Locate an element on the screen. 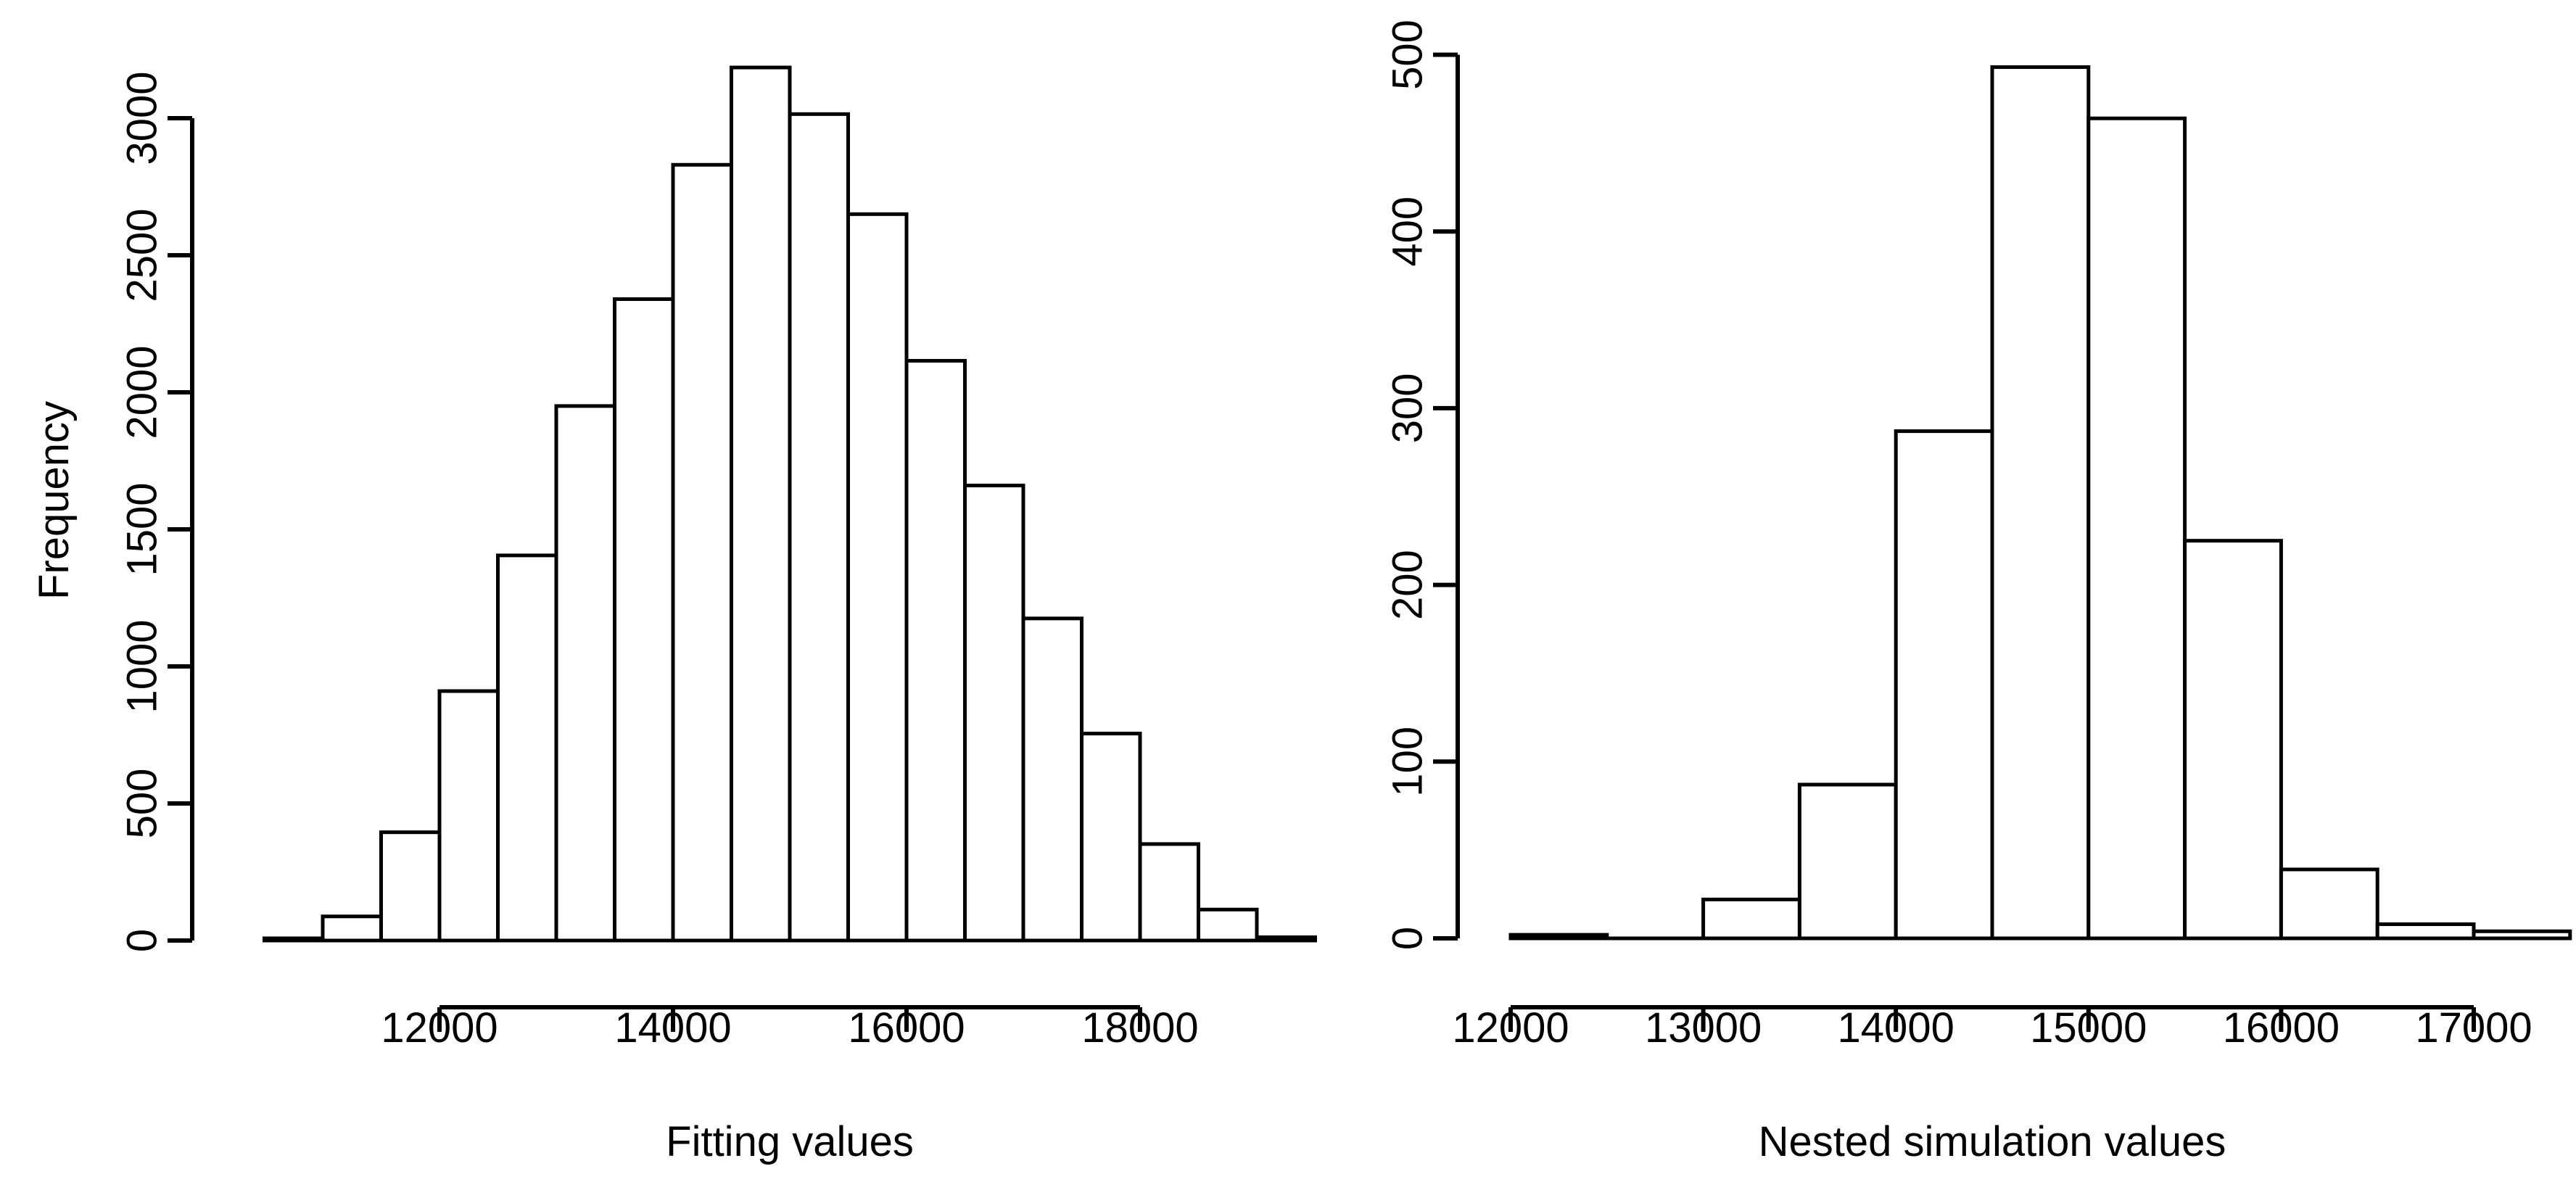 The image size is (2576, 1182). y-tick-label: 2000 is located at coordinates (142, 392).